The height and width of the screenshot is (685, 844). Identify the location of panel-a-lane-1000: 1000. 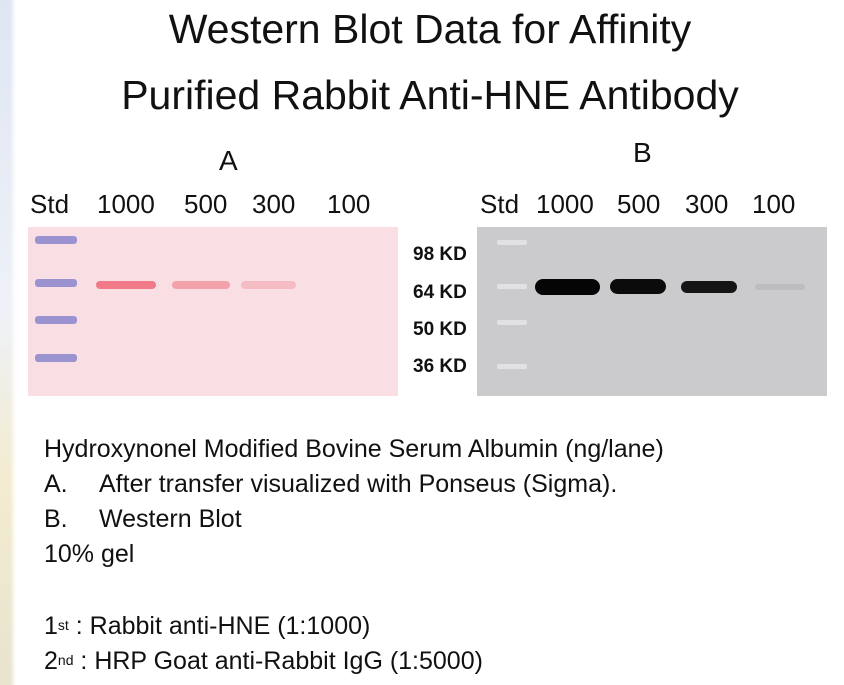
(126, 204).